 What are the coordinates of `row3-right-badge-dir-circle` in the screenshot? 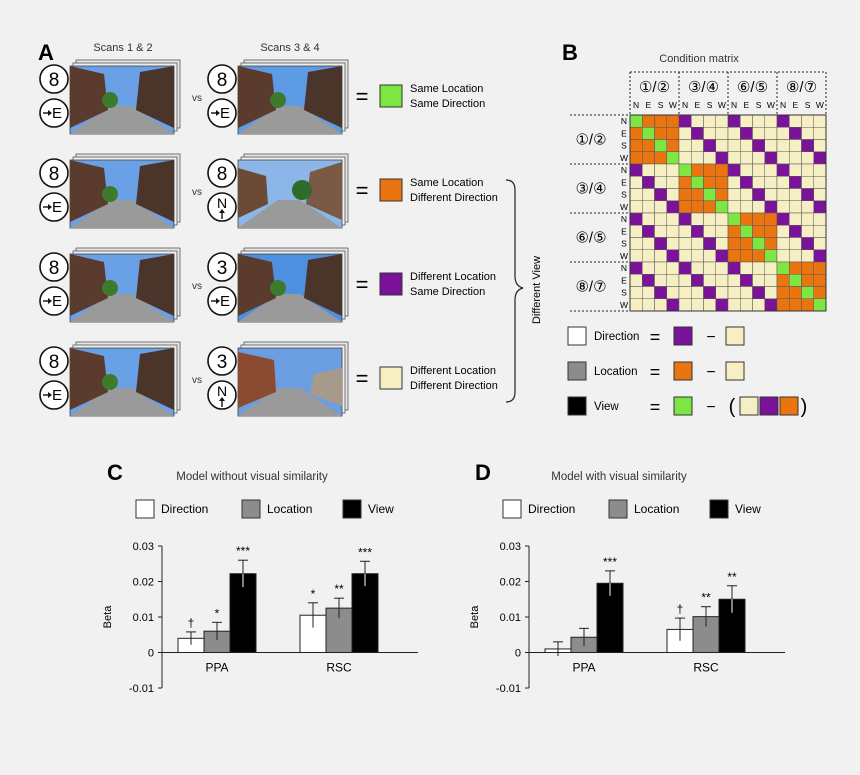 It's located at (222, 301).